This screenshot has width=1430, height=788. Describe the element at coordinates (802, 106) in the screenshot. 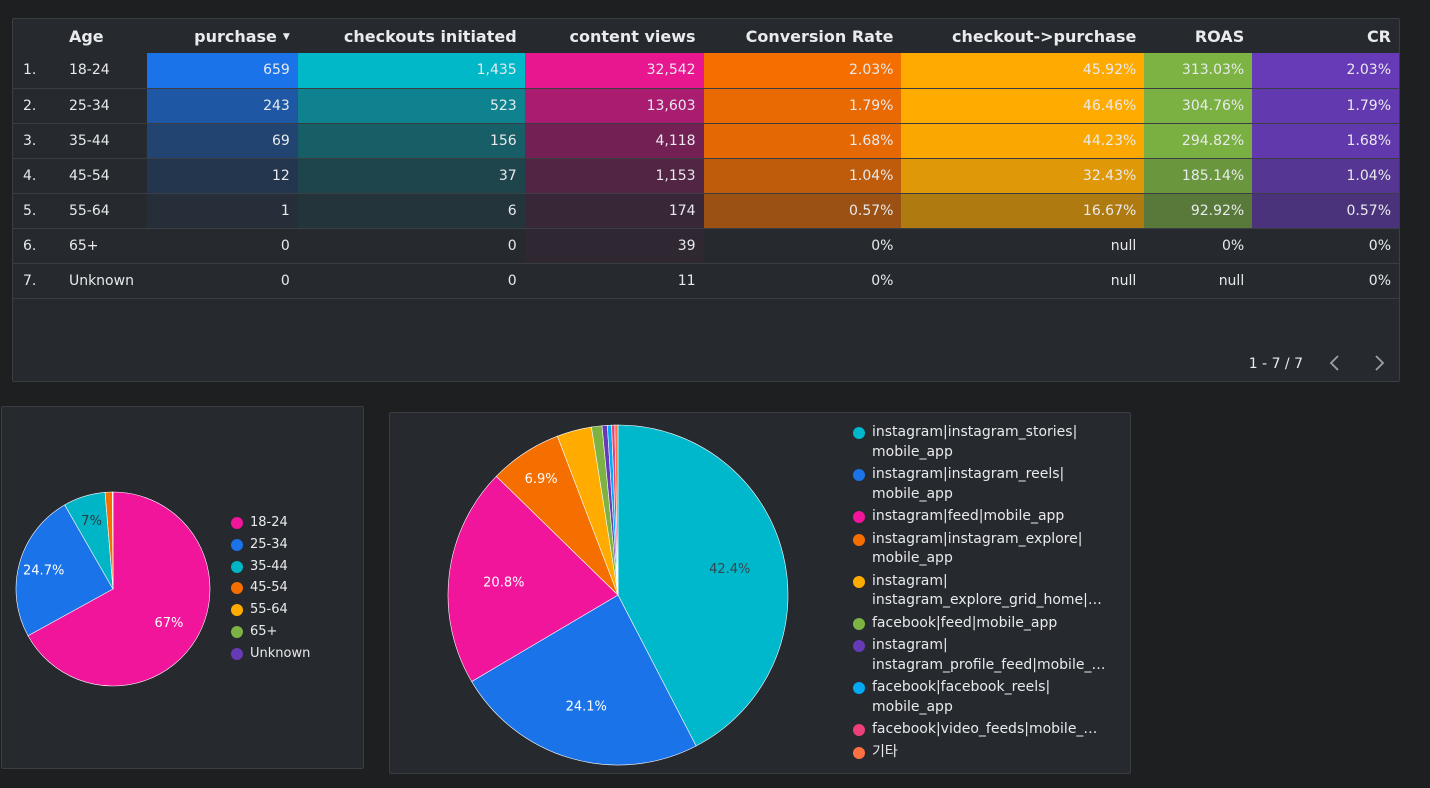

I see `conv-cell: 1.79%` at that location.